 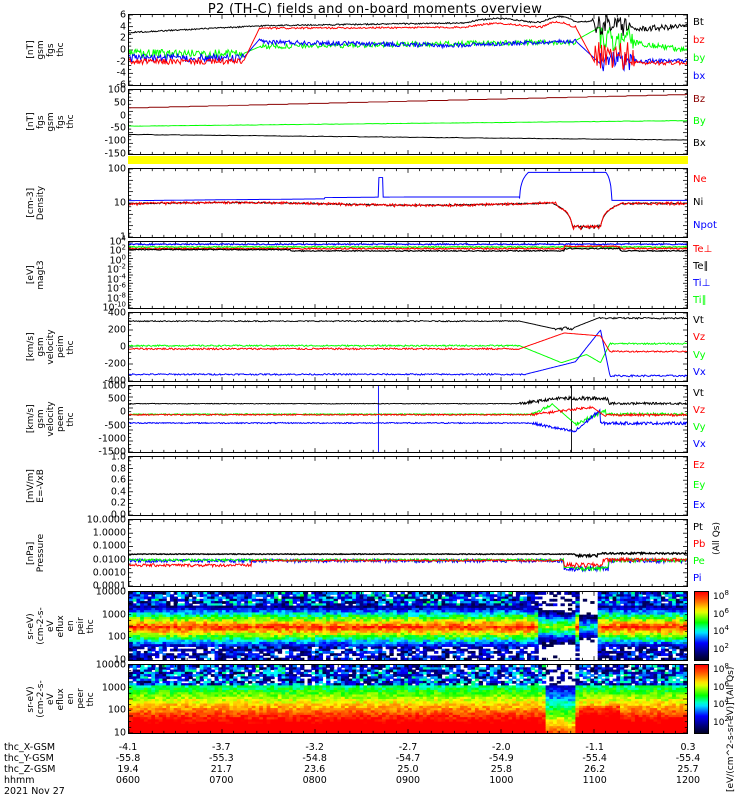 I want to click on legend-item-bx: bx, so click(x=699, y=76).